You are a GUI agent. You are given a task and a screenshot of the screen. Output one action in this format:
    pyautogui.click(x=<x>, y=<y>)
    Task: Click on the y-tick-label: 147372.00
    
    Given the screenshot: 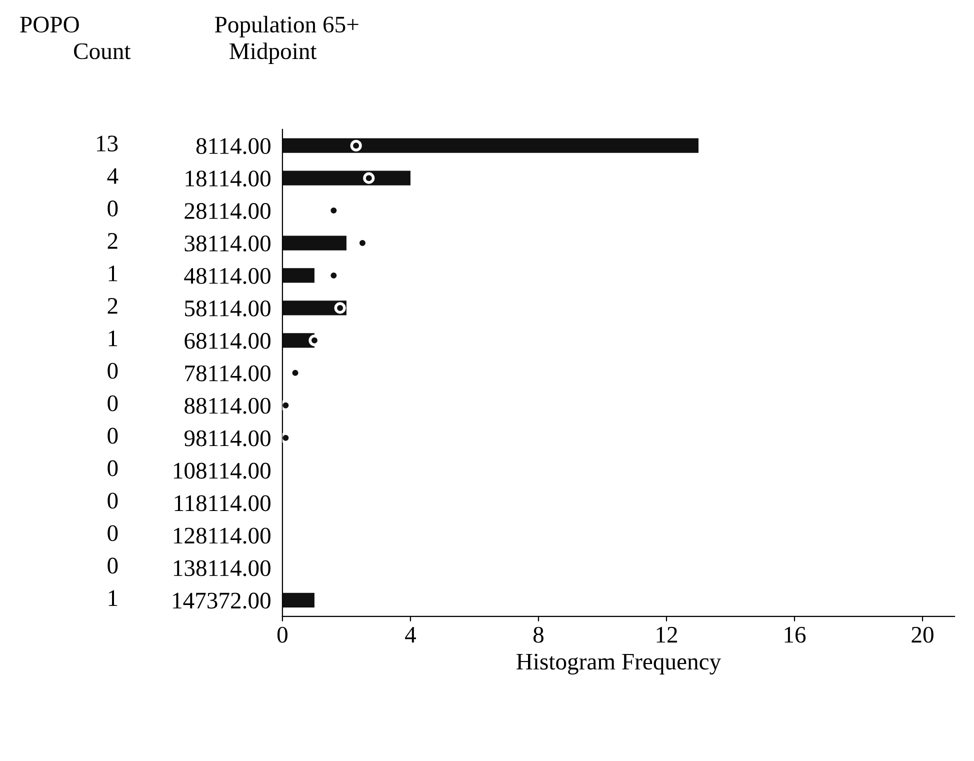 What is the action you would take?
    pyautogui.click(x=221, y=600)
    